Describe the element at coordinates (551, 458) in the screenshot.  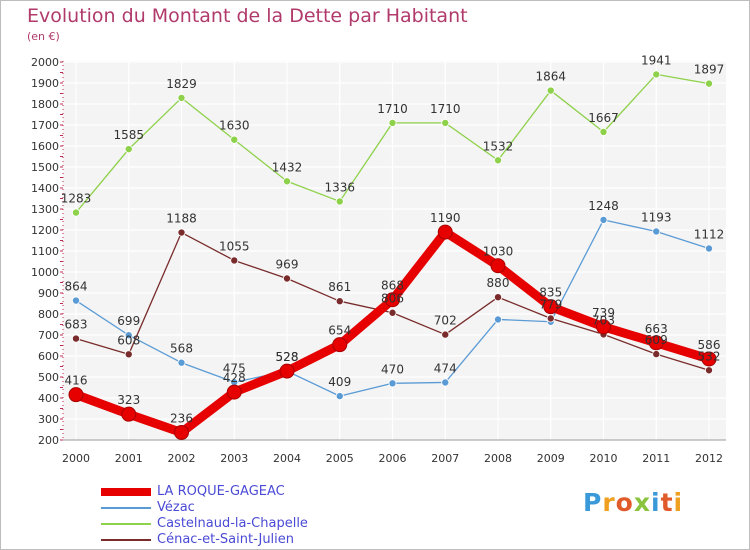
I see `x-tick-label: 2009` at that location.